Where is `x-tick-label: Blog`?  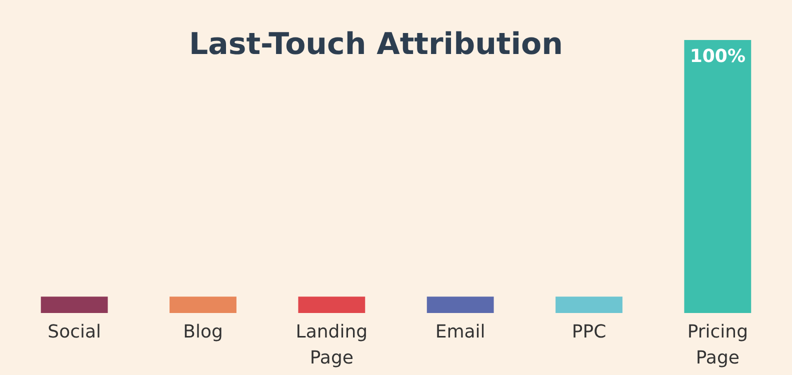 x-tick-label: Blog is located at coordinates (203, 332).